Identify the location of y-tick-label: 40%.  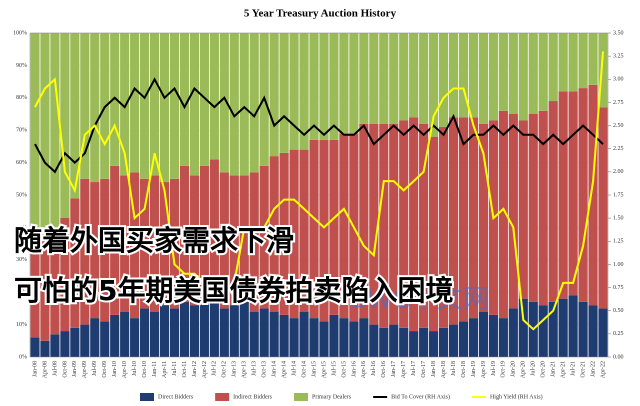
(21, 228).